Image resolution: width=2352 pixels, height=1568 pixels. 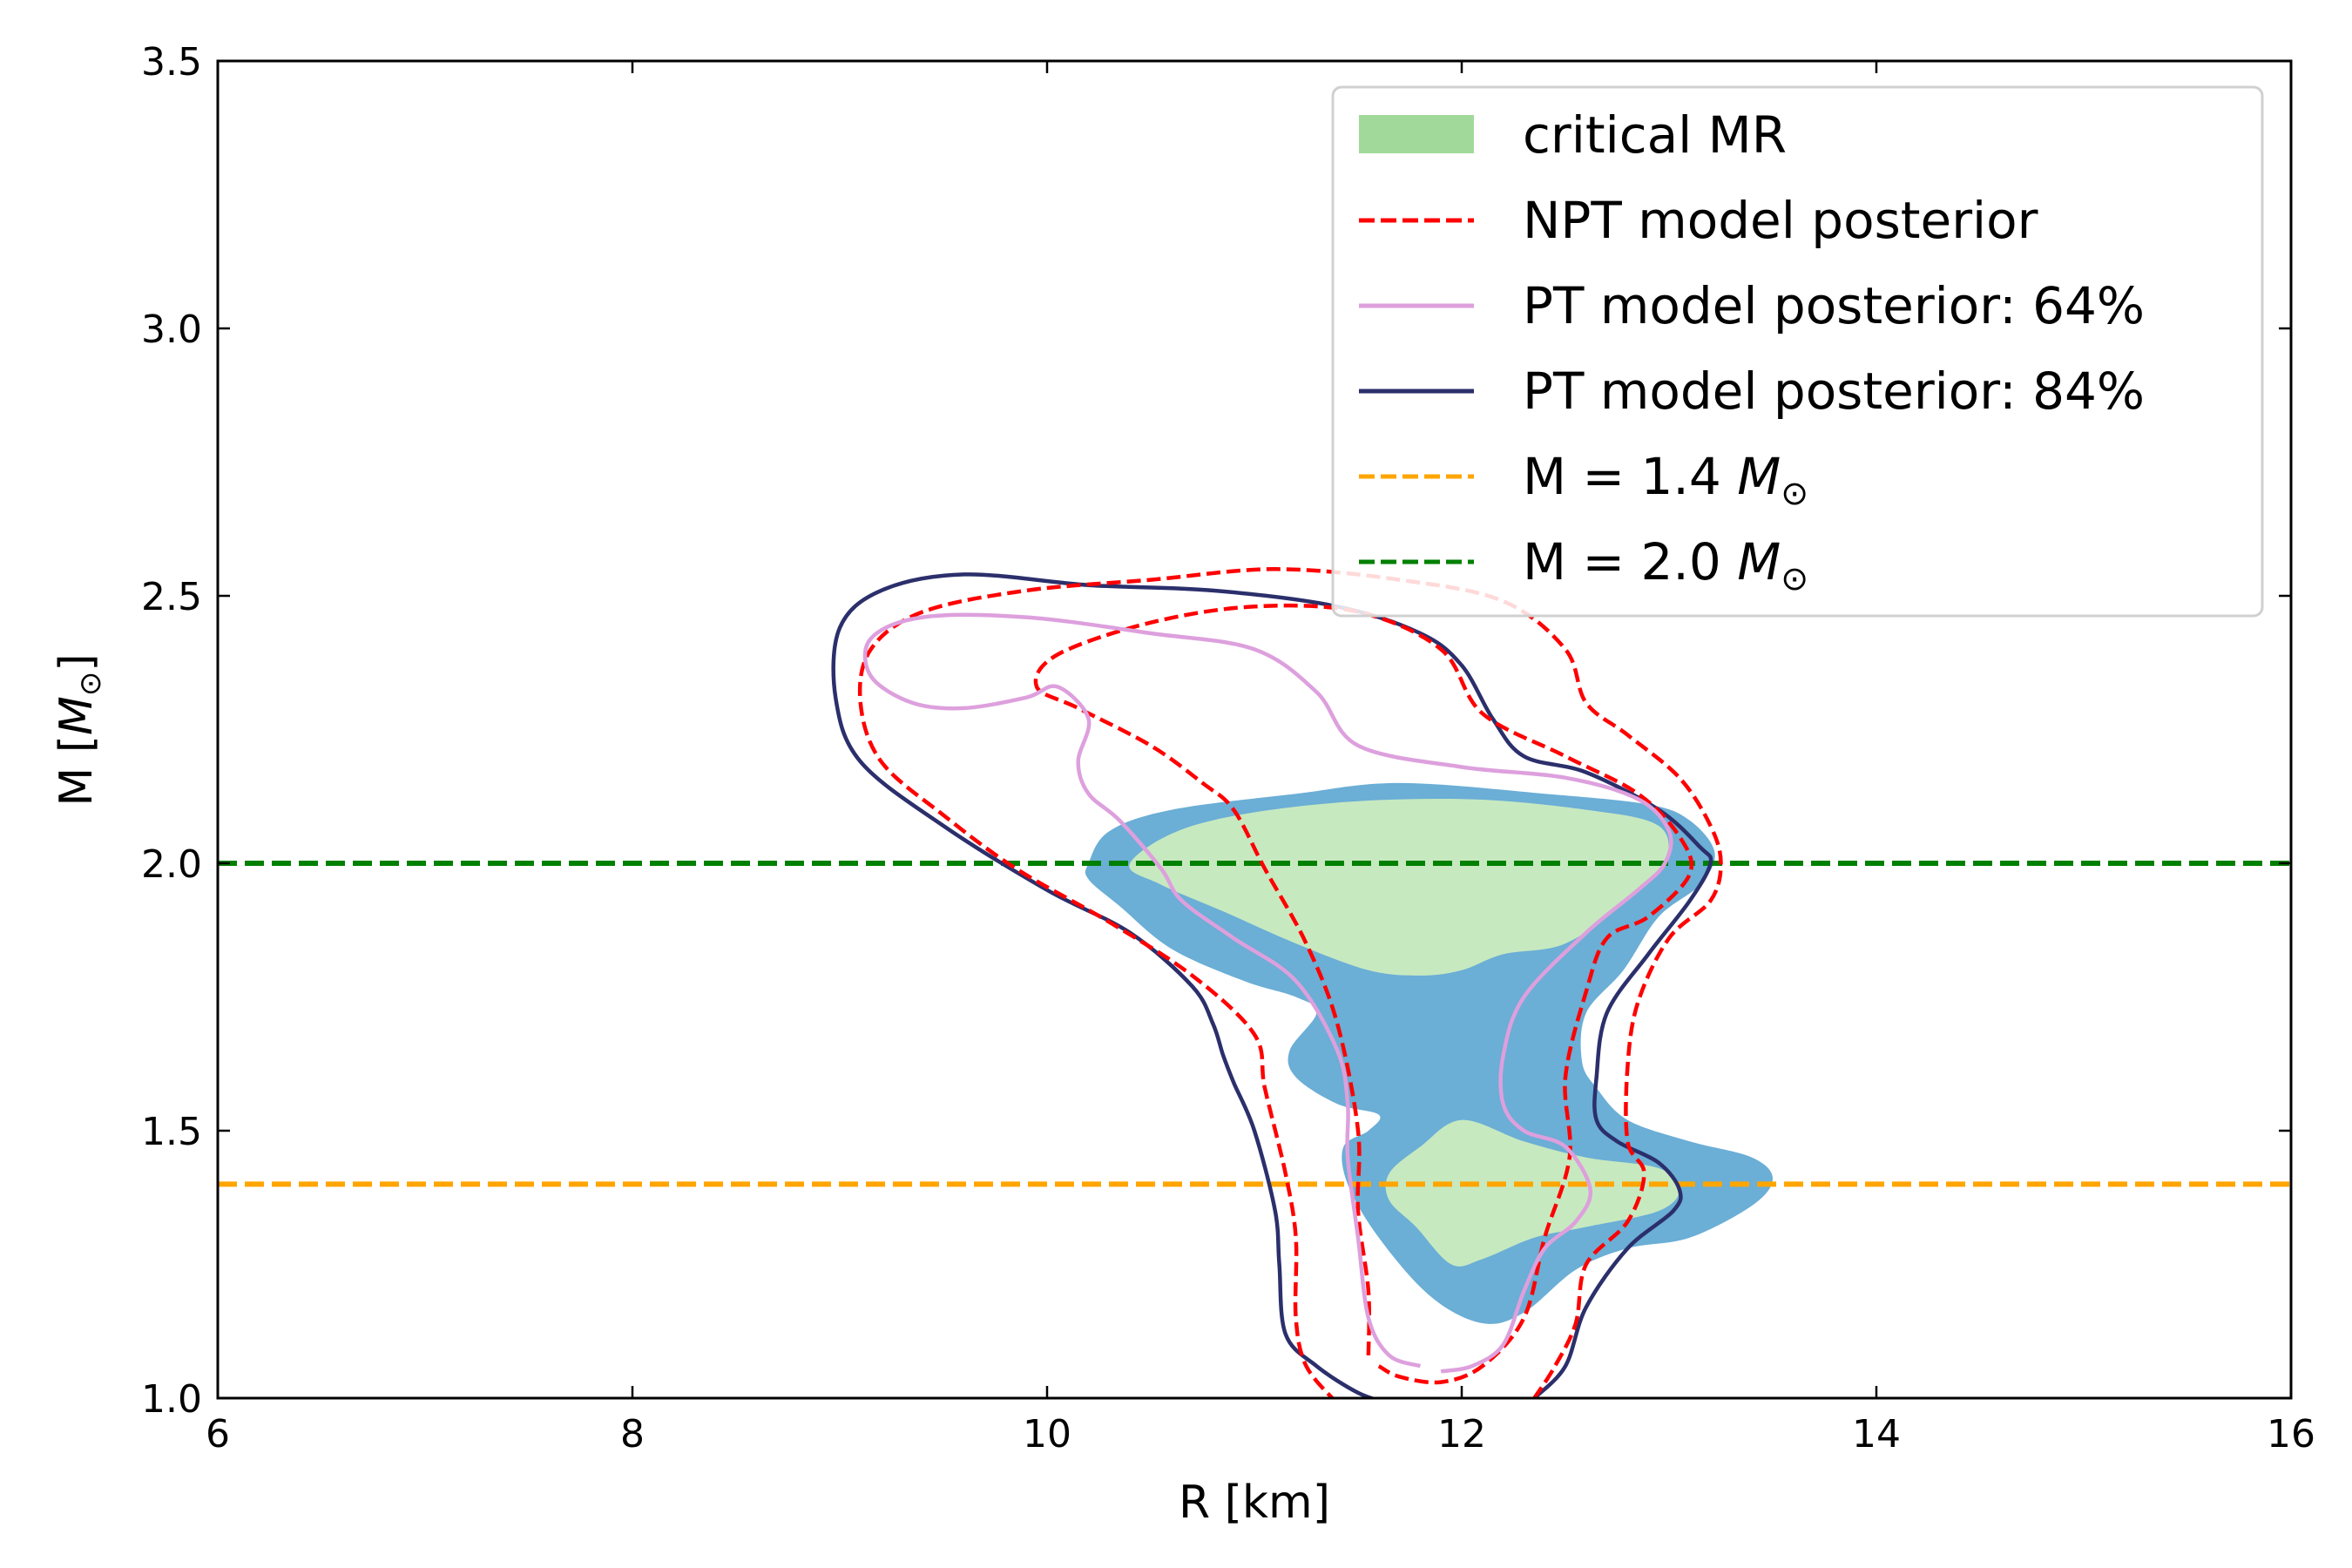 I want to click on y-tick-label: 1.5, so click(x=172, y=1132).